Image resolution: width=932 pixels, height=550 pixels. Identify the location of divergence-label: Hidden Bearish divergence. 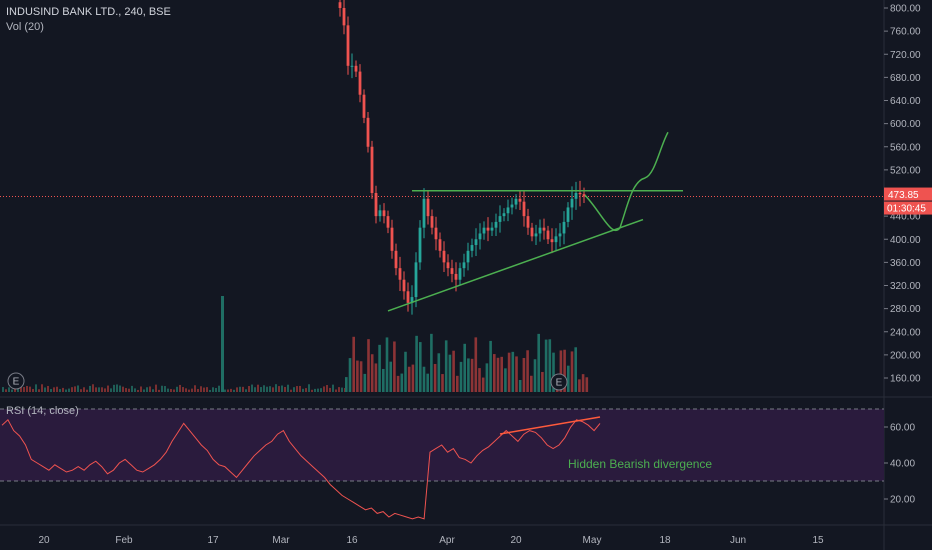
(640, 464).